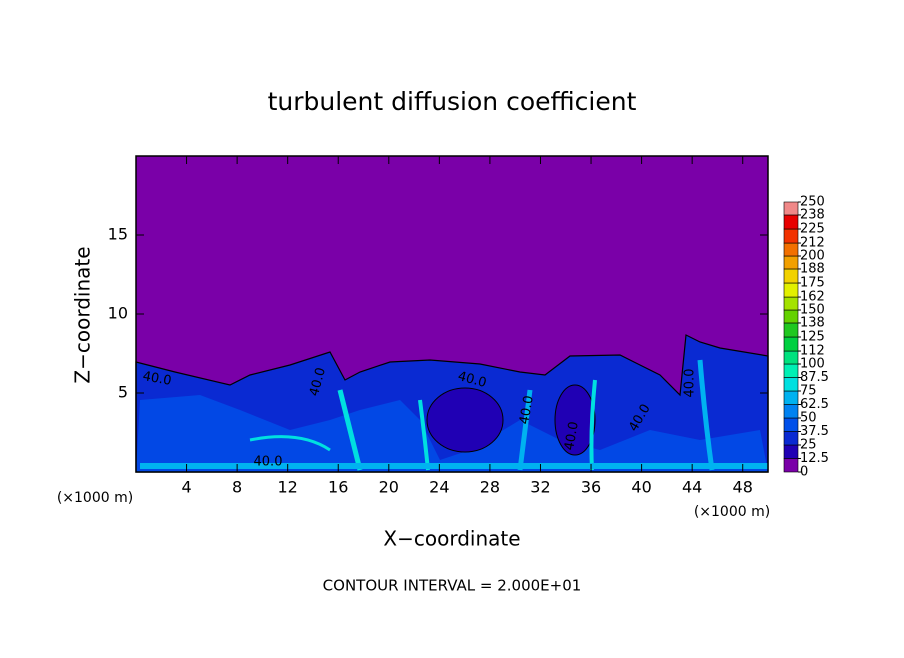  What do you see at coordinates (812, 243) in the screenshot?
I see `colorbar-tick-label: 212` at bounding box center [812, 243].